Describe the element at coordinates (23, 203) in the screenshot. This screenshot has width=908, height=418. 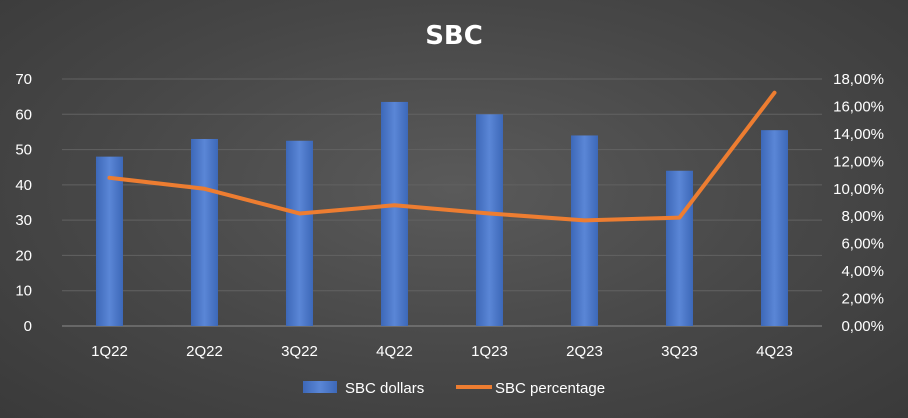
I see `left-axis-ticks: 0 10 20 30 40 50 60 70` at that location.